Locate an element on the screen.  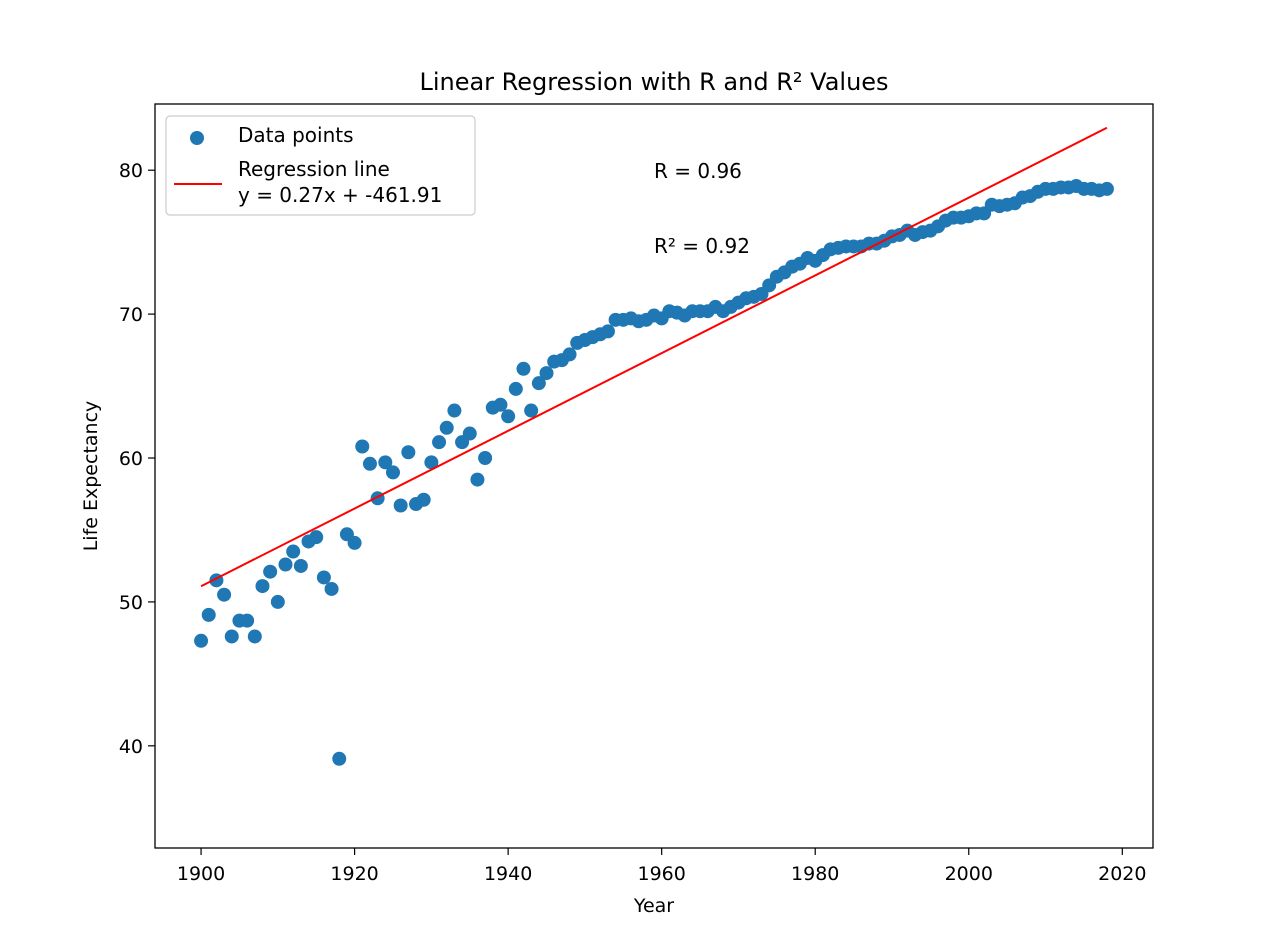
x-tick-label: 1980 is located at coordinates (815, 874).